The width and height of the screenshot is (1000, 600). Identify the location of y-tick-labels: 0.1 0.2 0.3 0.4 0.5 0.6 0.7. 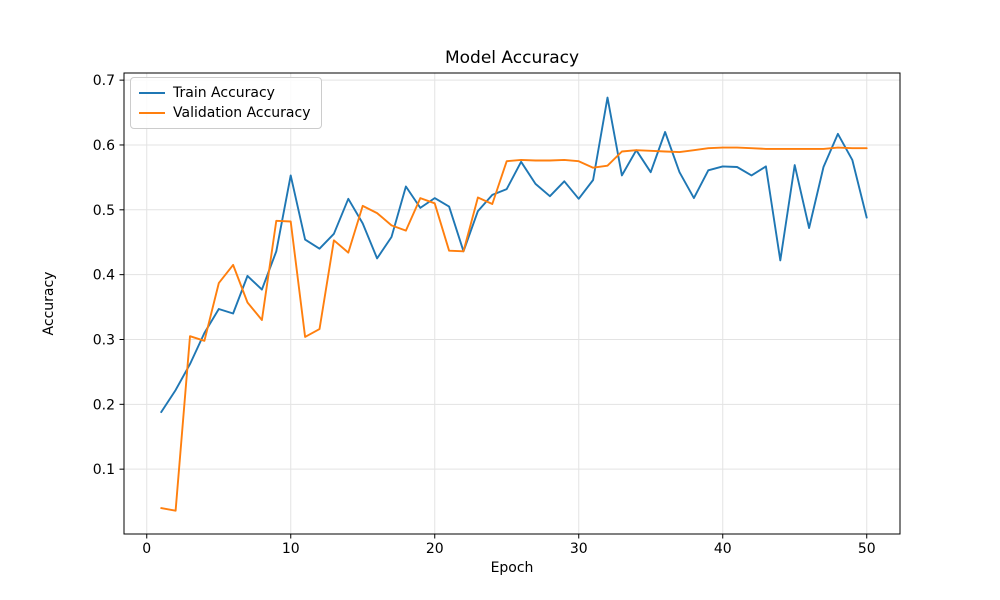
(104, 275).